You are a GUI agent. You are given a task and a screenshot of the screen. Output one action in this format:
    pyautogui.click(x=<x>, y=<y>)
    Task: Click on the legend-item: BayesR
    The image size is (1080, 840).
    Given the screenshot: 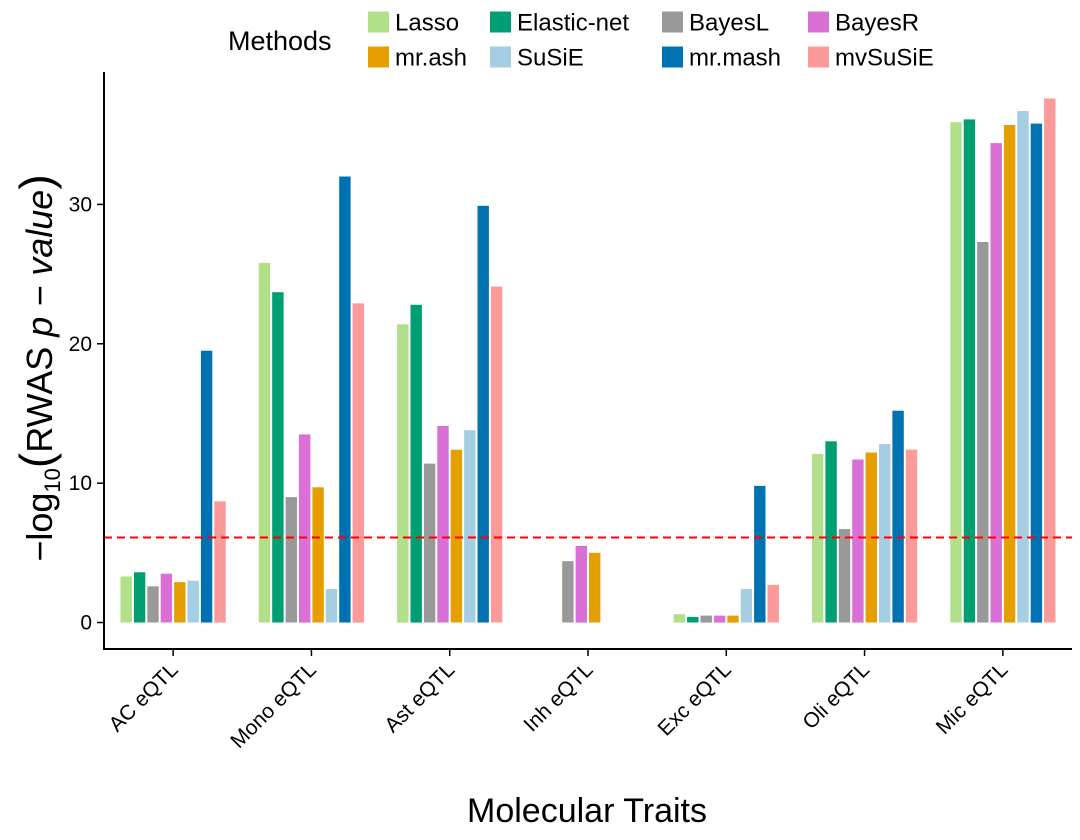 What is the action you would take?
    pyautogui.click(x=863, y=23)
    